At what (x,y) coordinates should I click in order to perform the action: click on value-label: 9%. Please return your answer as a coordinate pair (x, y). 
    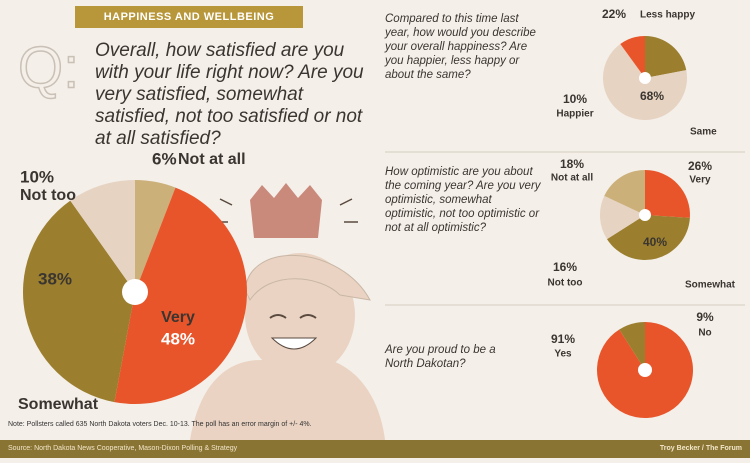
    Looking at the image, I should click on (705, 317).